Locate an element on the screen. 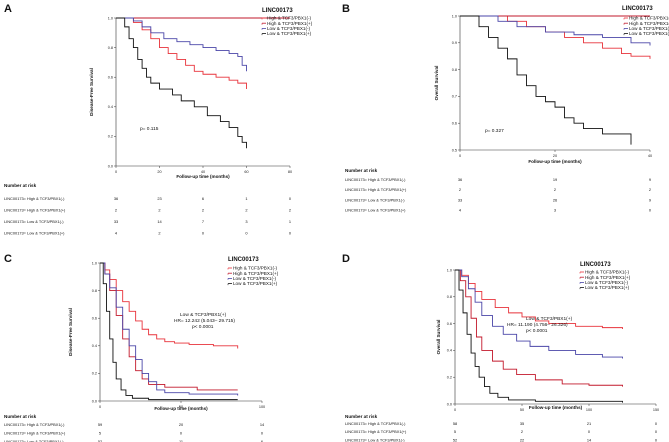 The width and height of the screenshot is (669, 442). risk-row-label: LINC00173= Low & TCF3/PBX1(-) is located at coordinates (375, 199).